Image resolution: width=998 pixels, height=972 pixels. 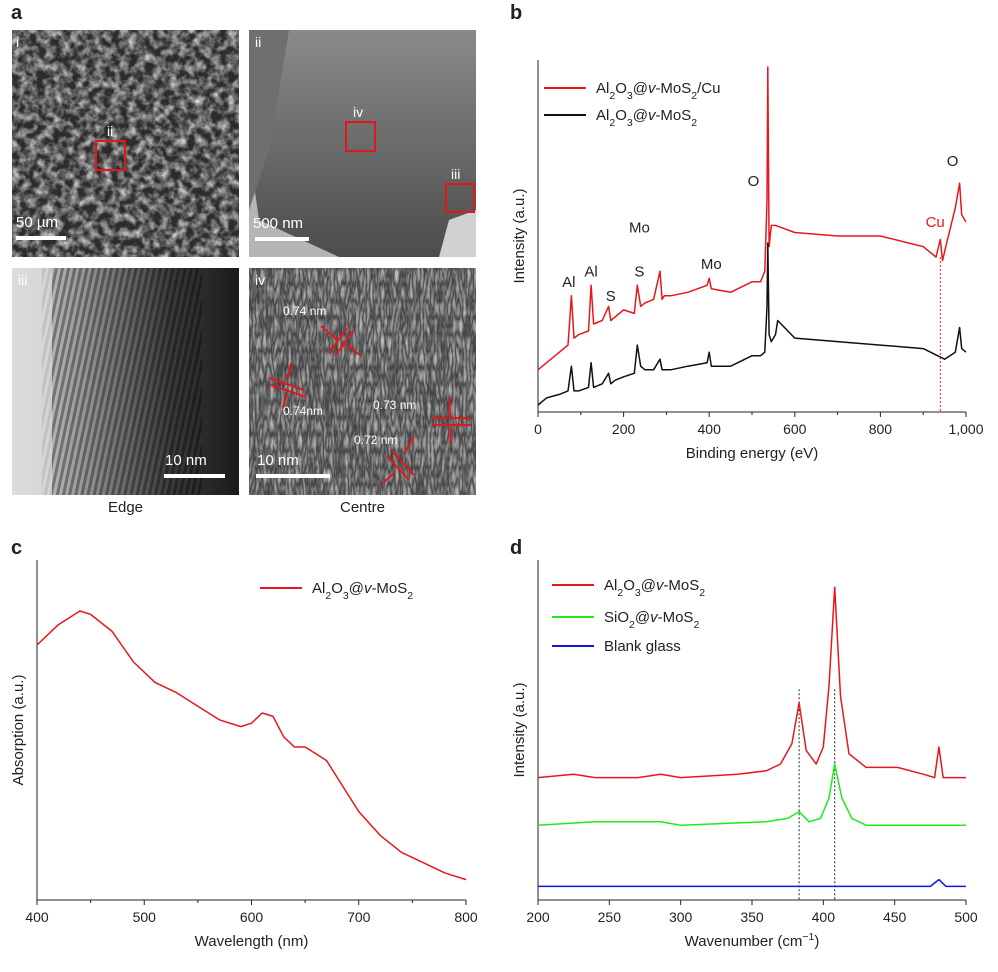 I want to click on x-tick-label: 1,000, so click(x=965, y=429).